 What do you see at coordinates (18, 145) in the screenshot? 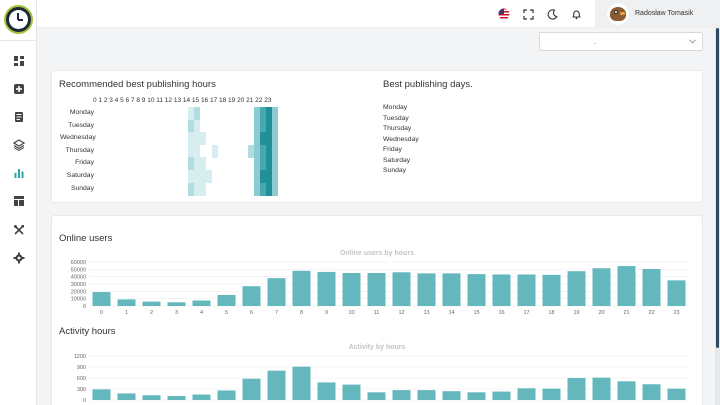
I see `sidebar-item-layers` at bounding box center [18, 145].